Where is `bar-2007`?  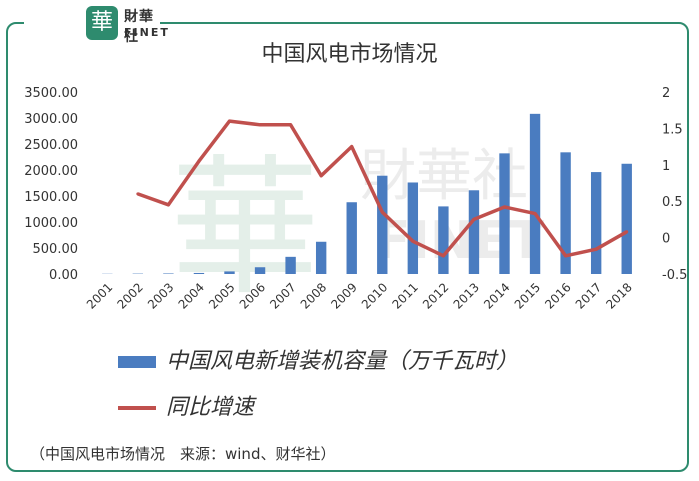 bar-2007 is located at coordinates (290, 265).